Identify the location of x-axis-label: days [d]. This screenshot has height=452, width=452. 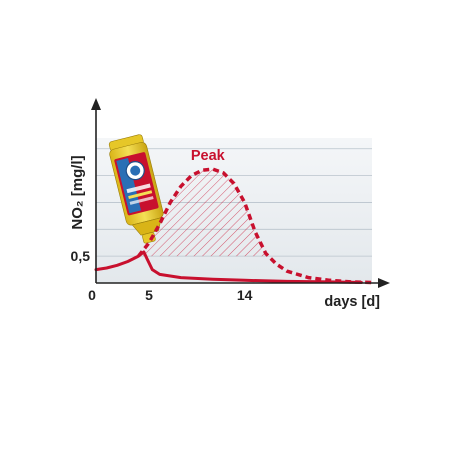
(352, 302).